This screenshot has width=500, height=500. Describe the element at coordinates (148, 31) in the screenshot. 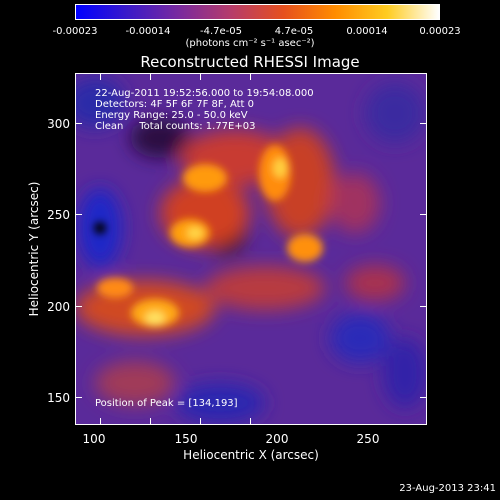

I see `colorbar-tick-2: -0.00014` at that location.